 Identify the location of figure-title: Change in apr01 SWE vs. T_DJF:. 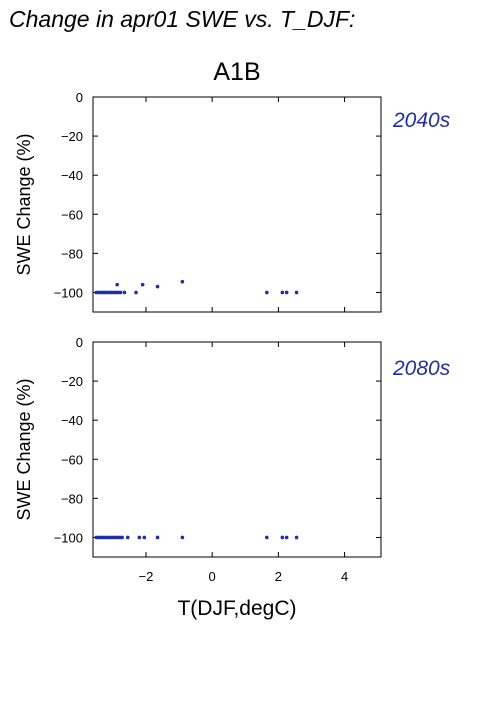
(182, 19).